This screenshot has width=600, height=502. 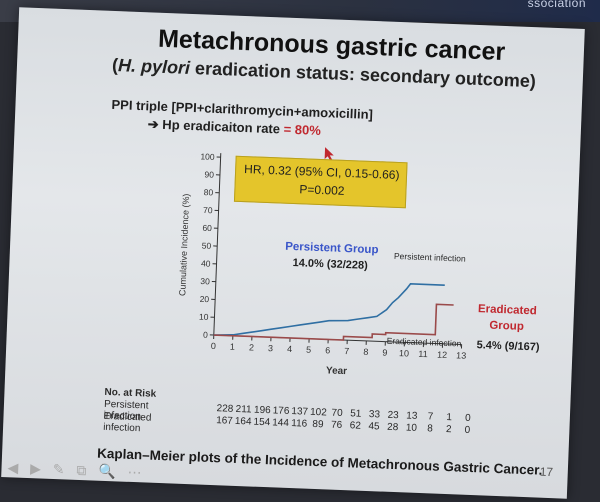 What do you see at coordinates (213, 346) in the screenshot?
I see `x-tick-label: 0` at bounding box center [213, 346].